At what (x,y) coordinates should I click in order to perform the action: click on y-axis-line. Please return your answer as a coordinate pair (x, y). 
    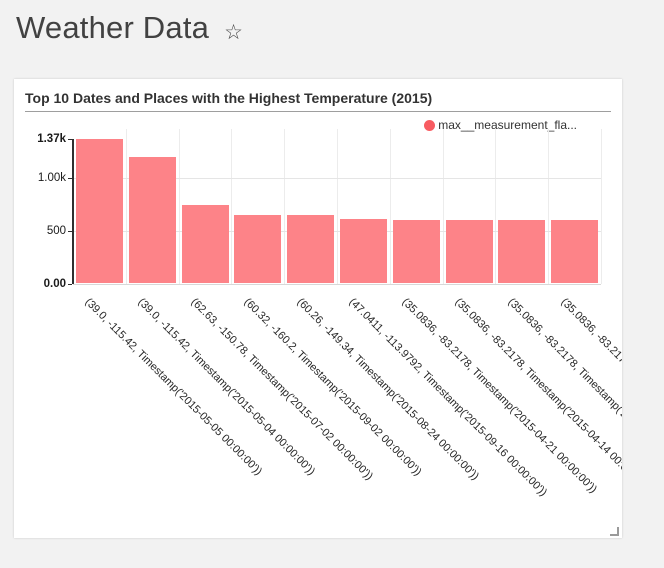
    Looking at the image, I should click on (73, 212).